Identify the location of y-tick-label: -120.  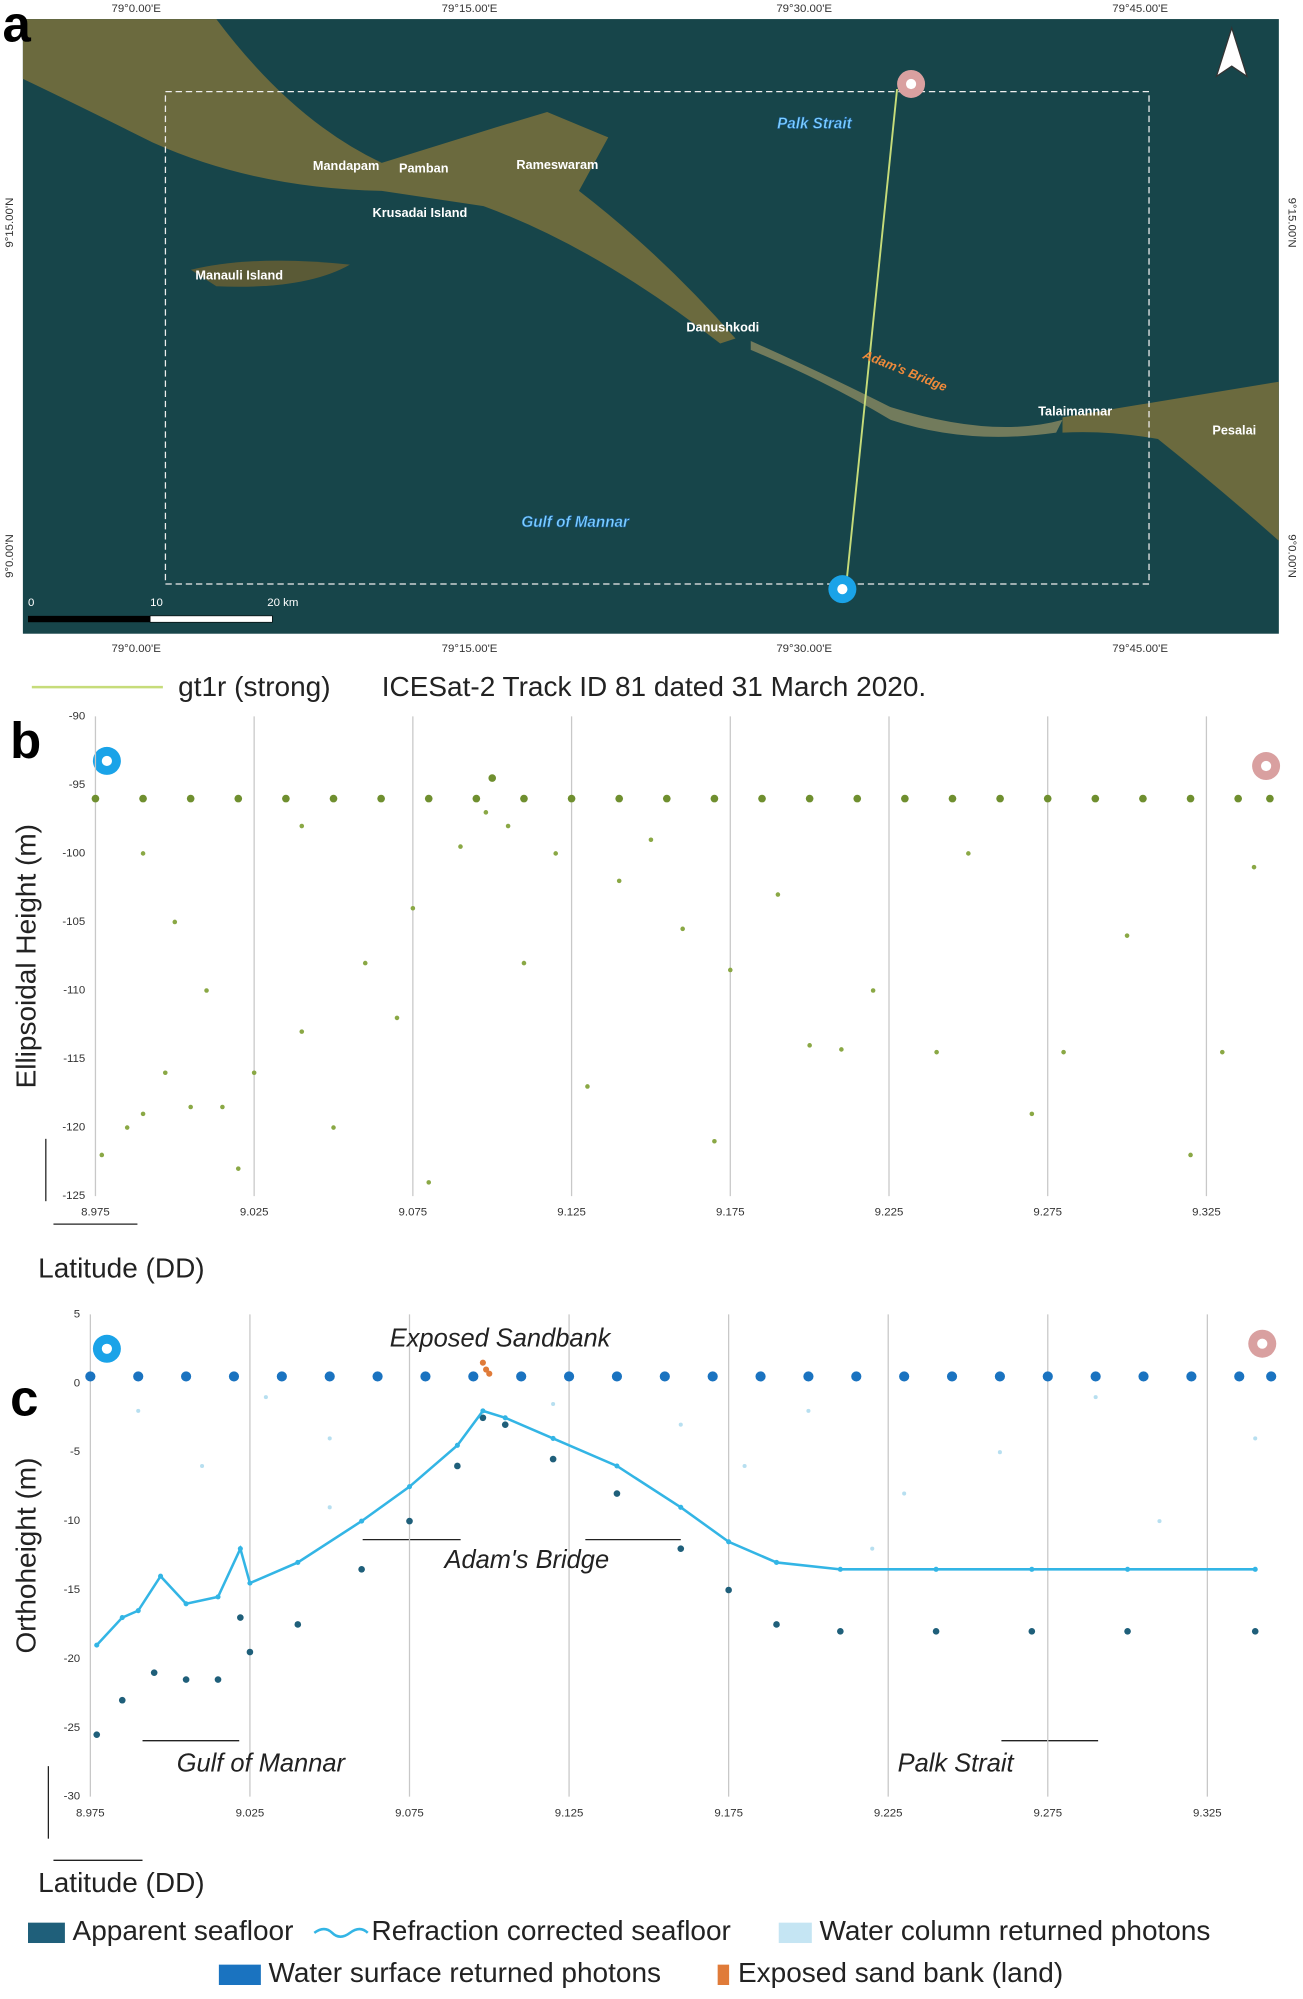
(73, 1128).